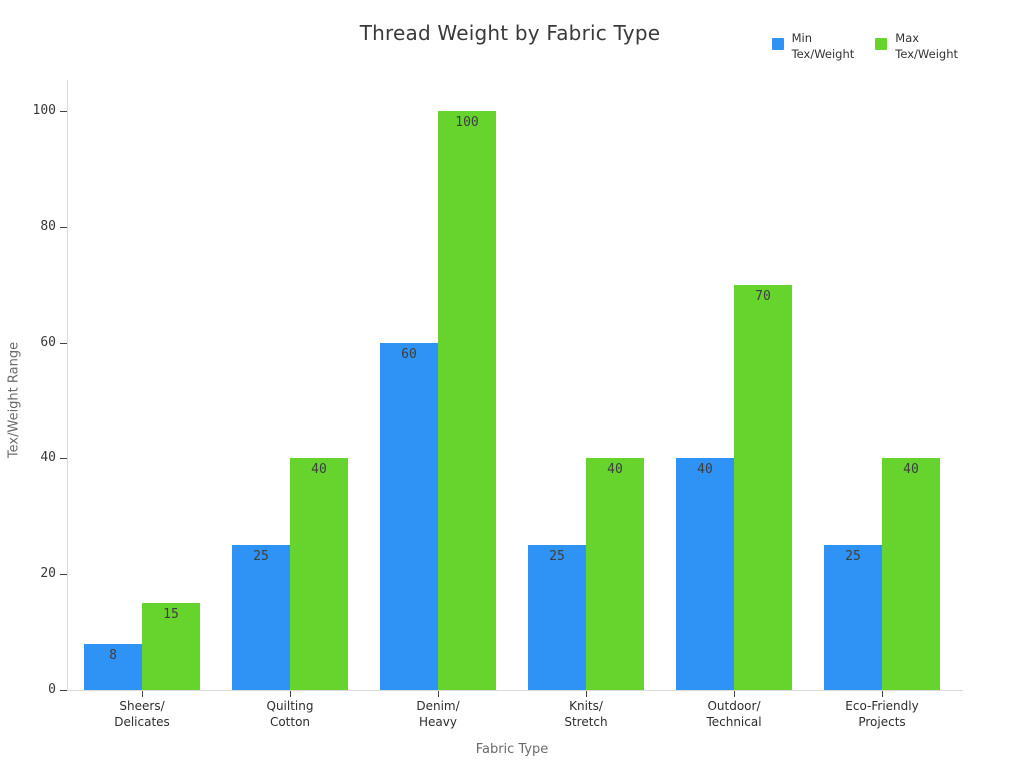 The height and width of the screenshot is (768, 1024). What do you see at coordinates (113, 666) in the screenshot?
I see `bar-min-tex-weight-sheers-delicates` at bounding box center [113, 666].